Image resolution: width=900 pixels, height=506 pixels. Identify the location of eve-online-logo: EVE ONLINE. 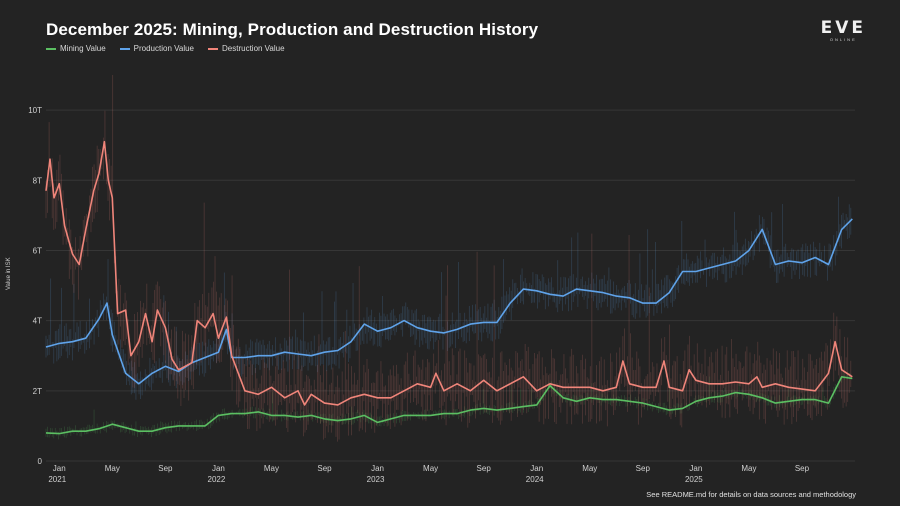
(843, 30).